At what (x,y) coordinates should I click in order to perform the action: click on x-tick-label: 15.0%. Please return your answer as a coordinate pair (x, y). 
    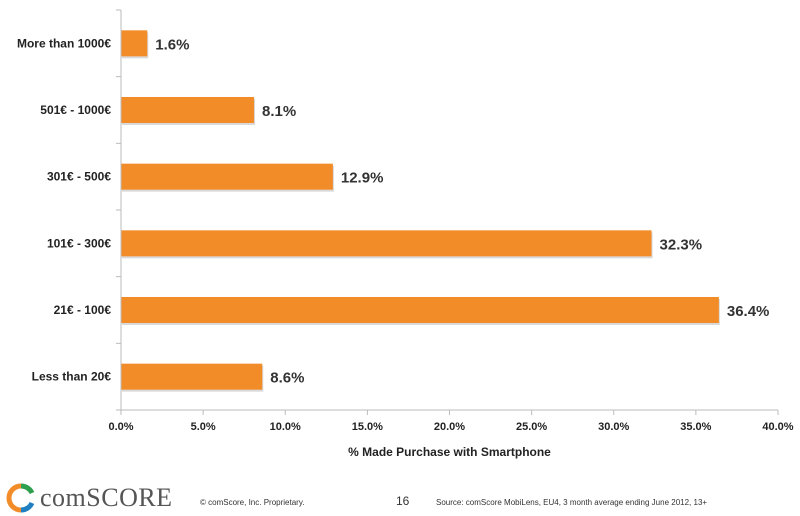
    Looking at the image, I should click on (367, 427).